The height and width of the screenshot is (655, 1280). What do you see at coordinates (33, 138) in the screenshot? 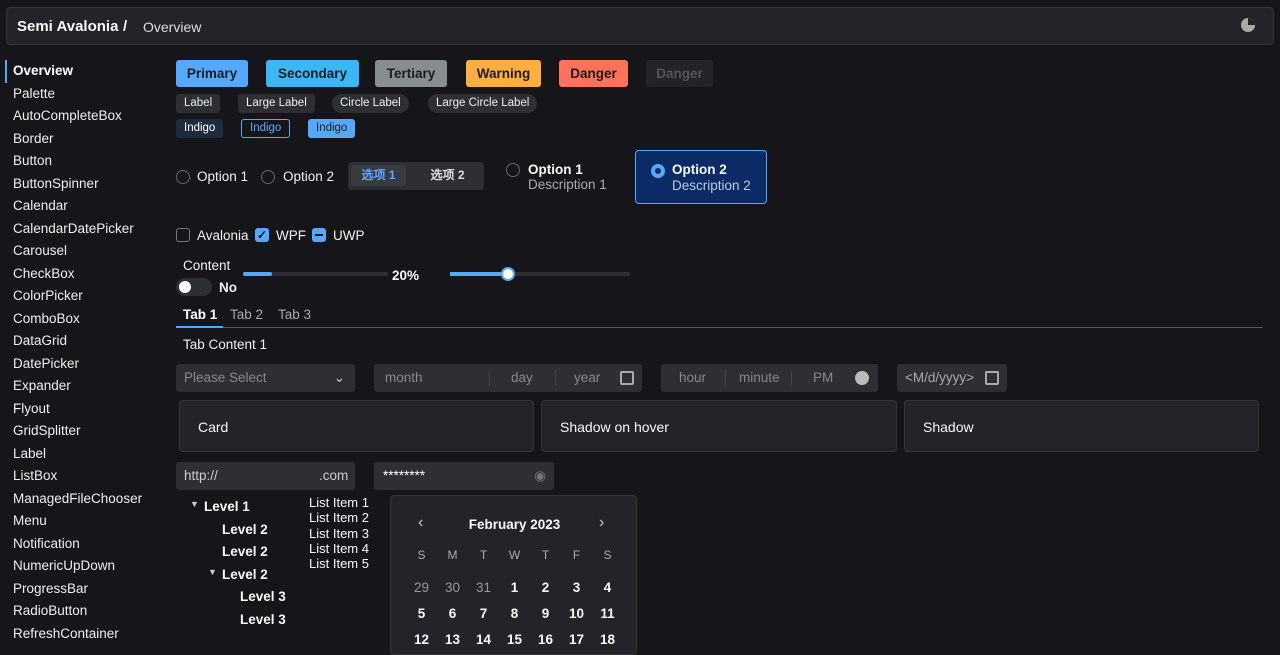
I see `sidebar-item-border: Border` at bounding box center [33, 138].